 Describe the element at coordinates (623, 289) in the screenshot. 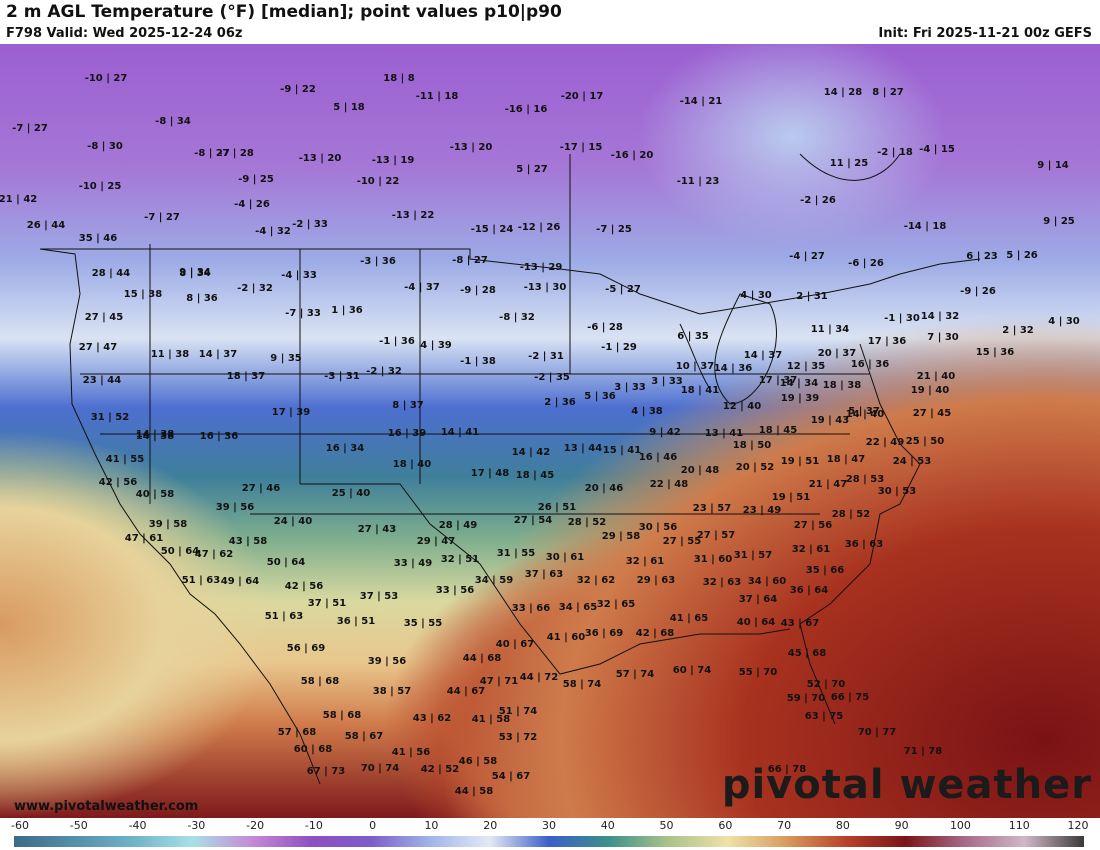

I see `point-value-label: -5 | 27` at that location.